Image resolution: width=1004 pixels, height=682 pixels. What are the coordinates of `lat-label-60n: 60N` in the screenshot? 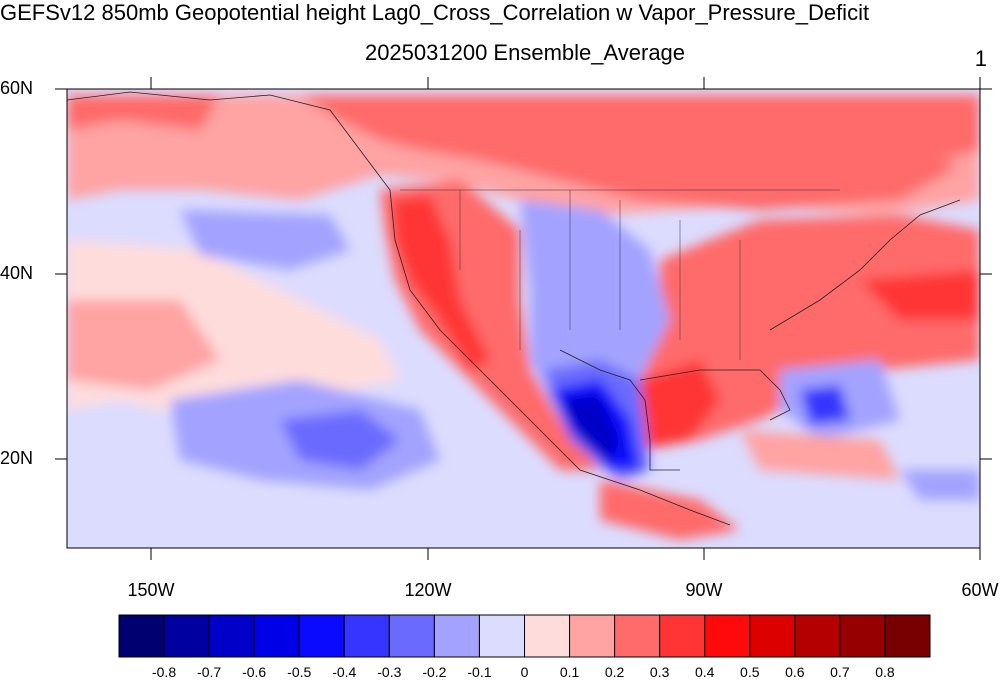 It's located at (17, 88).